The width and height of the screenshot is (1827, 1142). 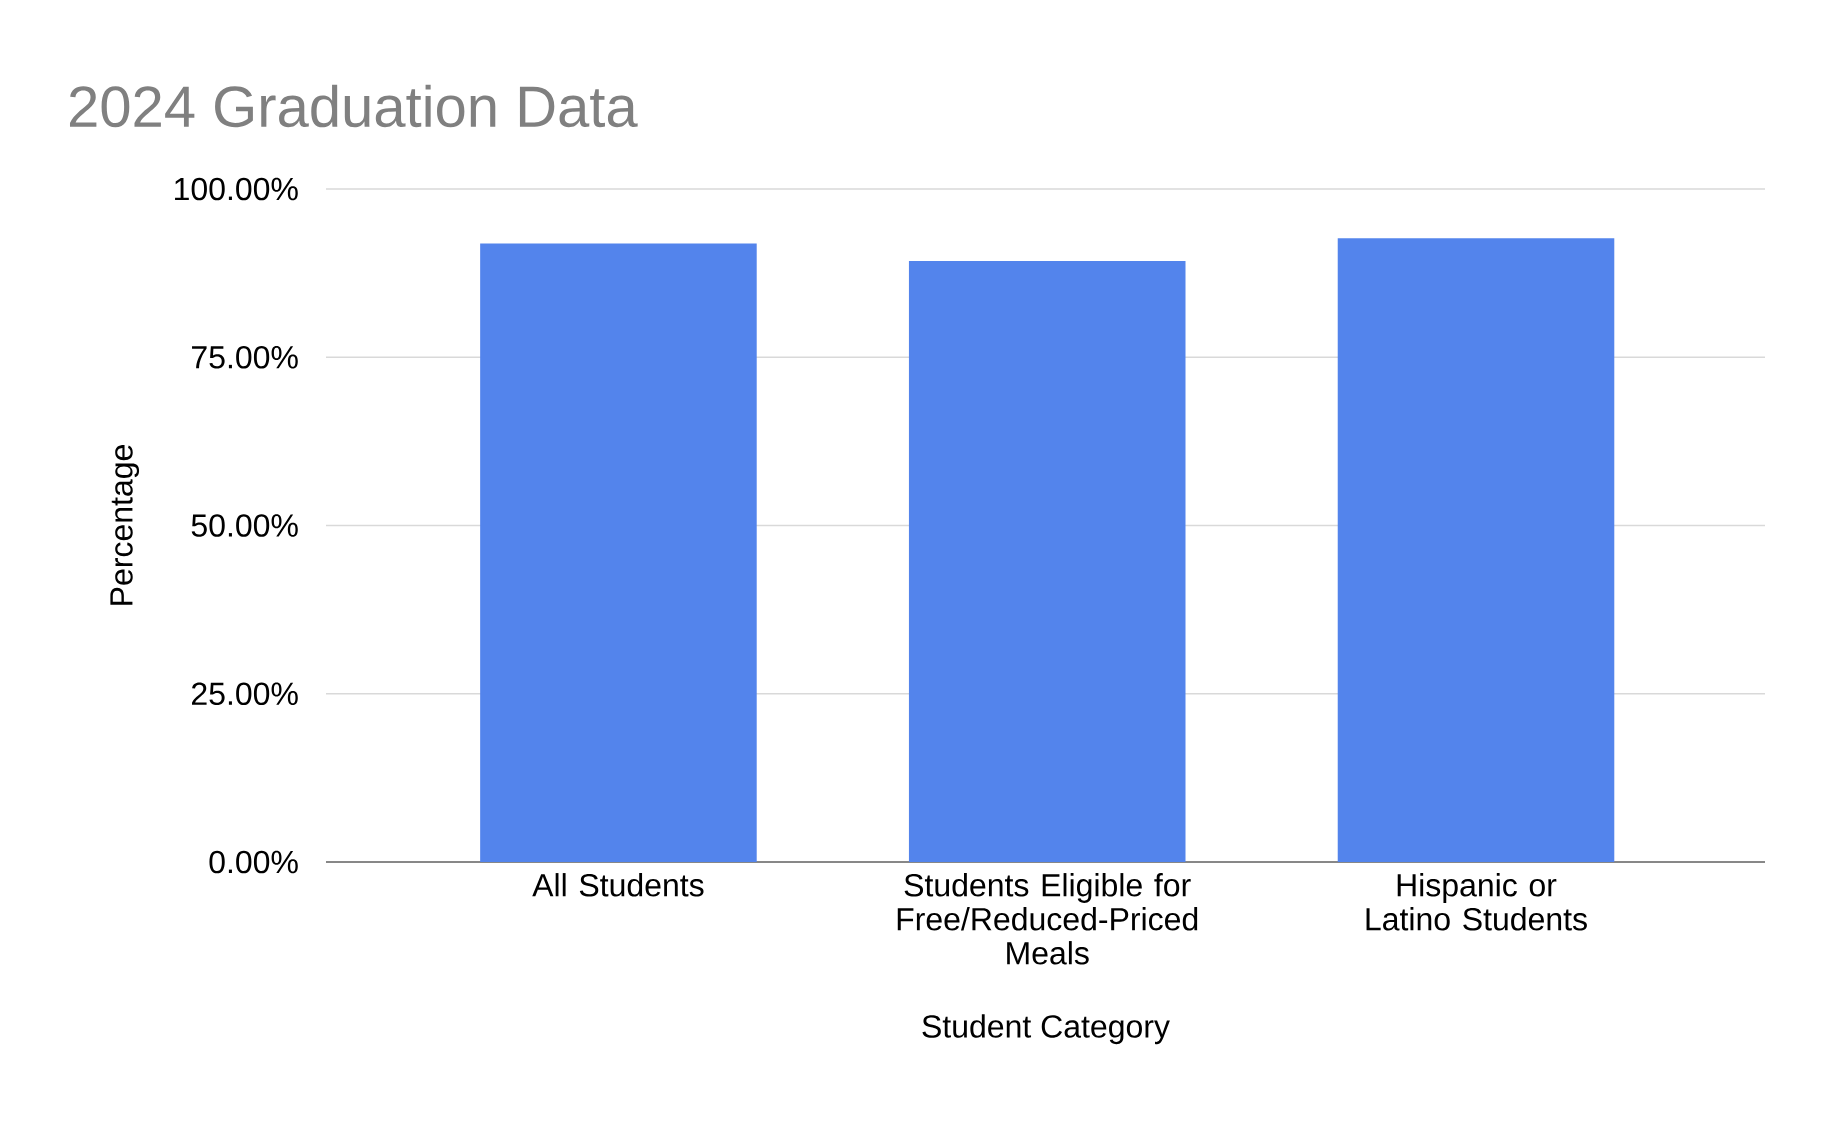 What do you see at coordinates (1476, 902) in the screenshot?
I see `x-tick-label: Hispanic or Latino Students` at bounding box center [1476, 902].